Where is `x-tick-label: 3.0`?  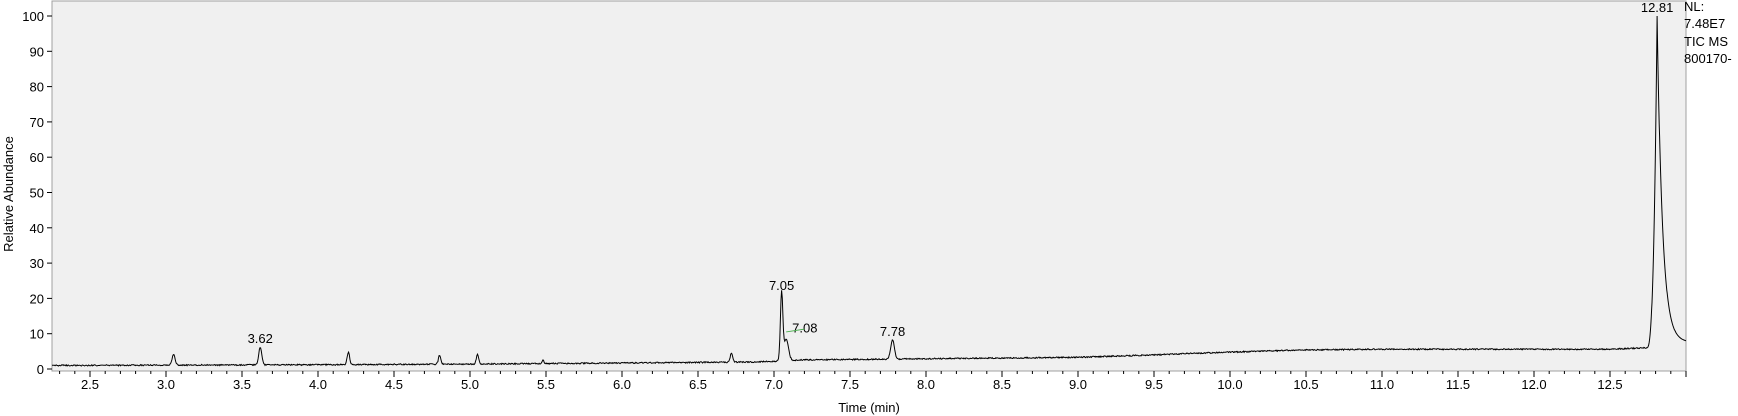
x-tick-label: 3.0 is located at coordinates (166, 384).